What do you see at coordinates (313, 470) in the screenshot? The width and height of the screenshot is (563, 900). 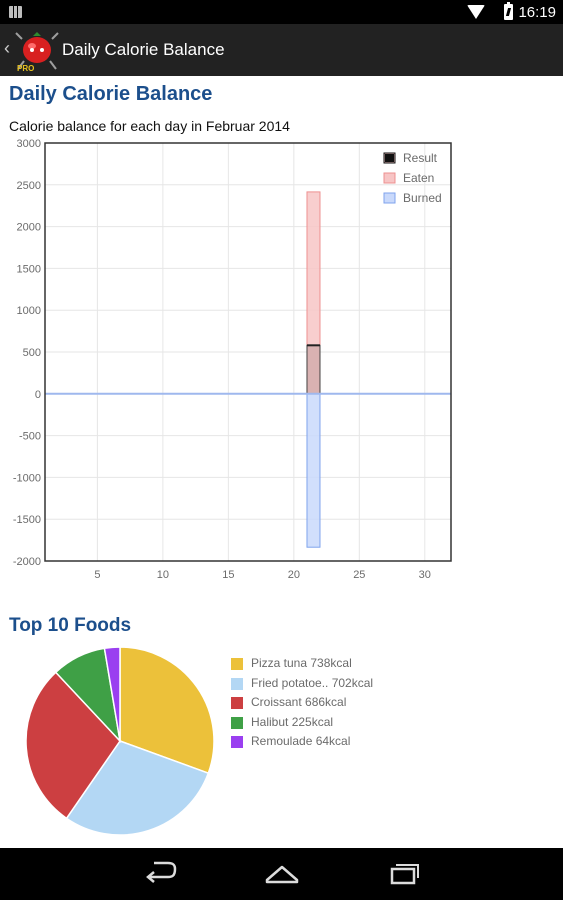 I see `bar-burned` at bounding box center [313, 470].